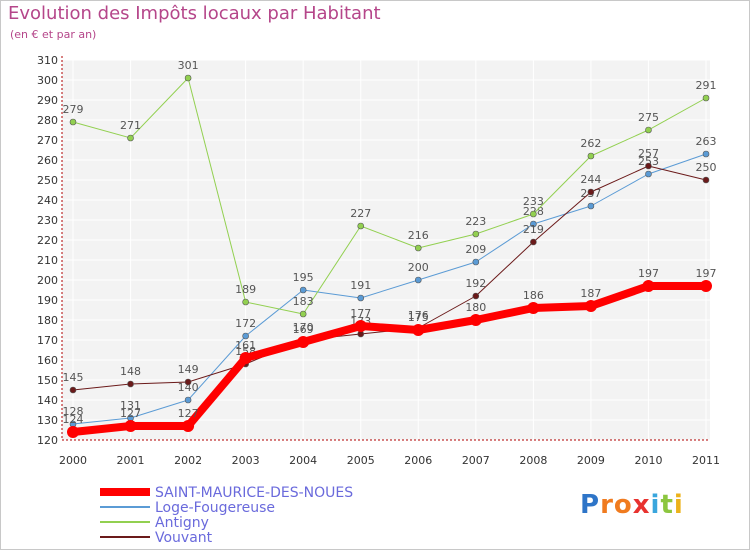 The width and height of the screenshot is (750, 550). What do you see at coordinates (182, 523) in the screenshot?
I see `legend-label: Antigny` at bounding box center [182, 523].